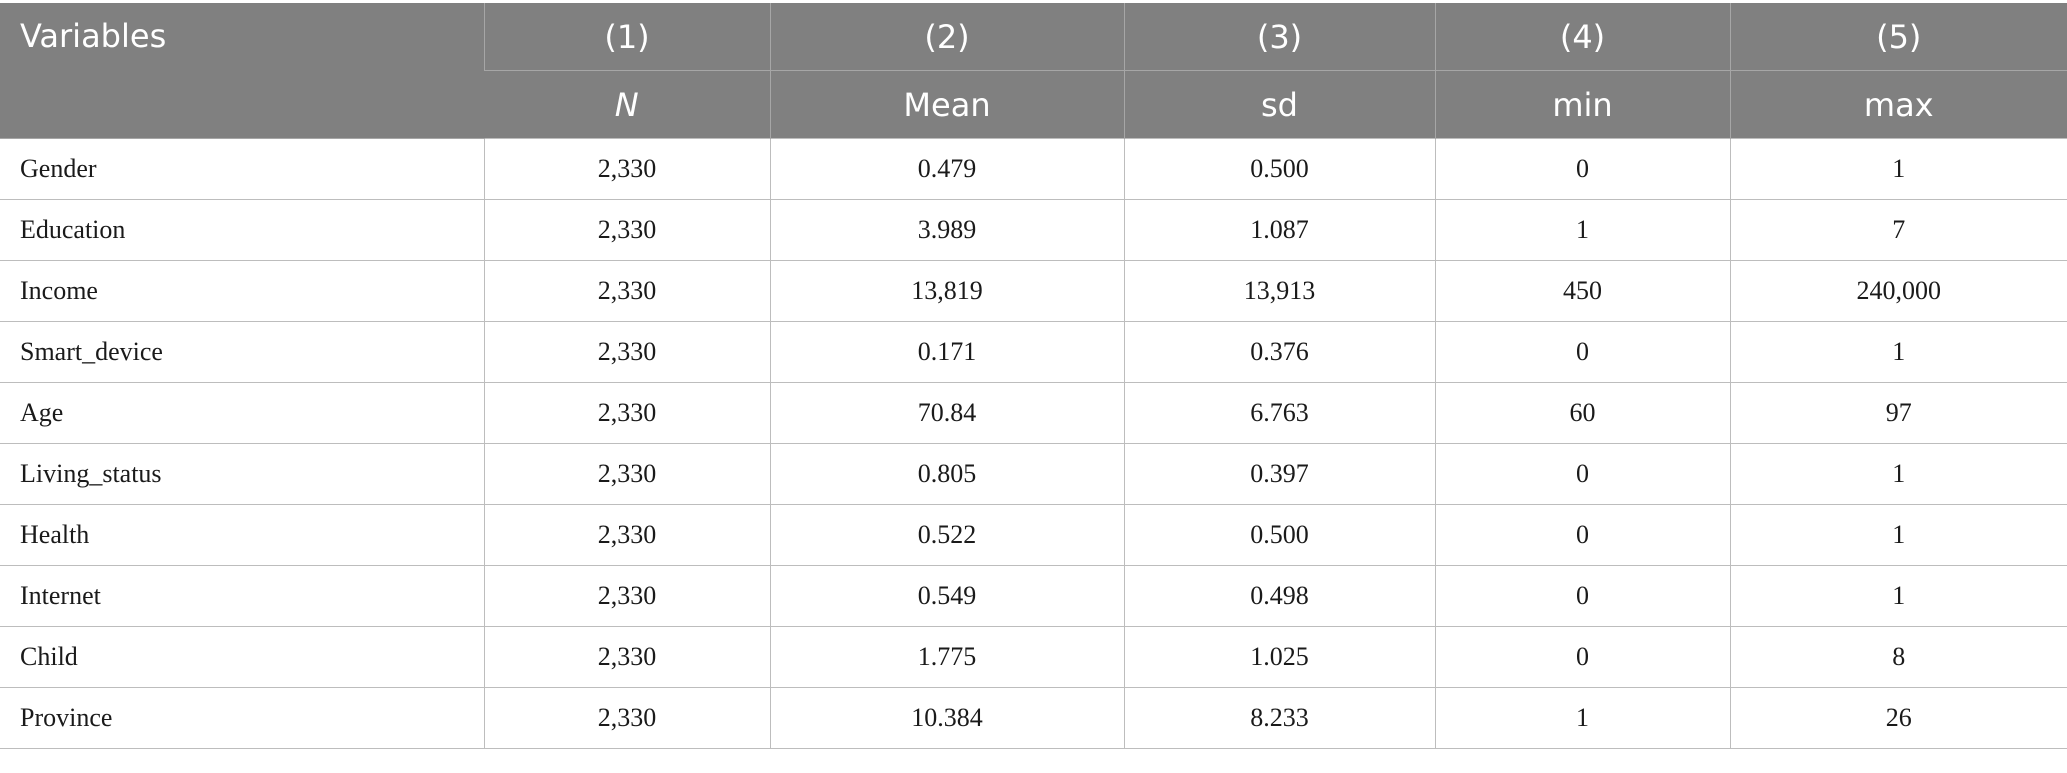 This screenshot has height=773, width=2067. I want to click on value-cell: 10.384, so click(946, 718).